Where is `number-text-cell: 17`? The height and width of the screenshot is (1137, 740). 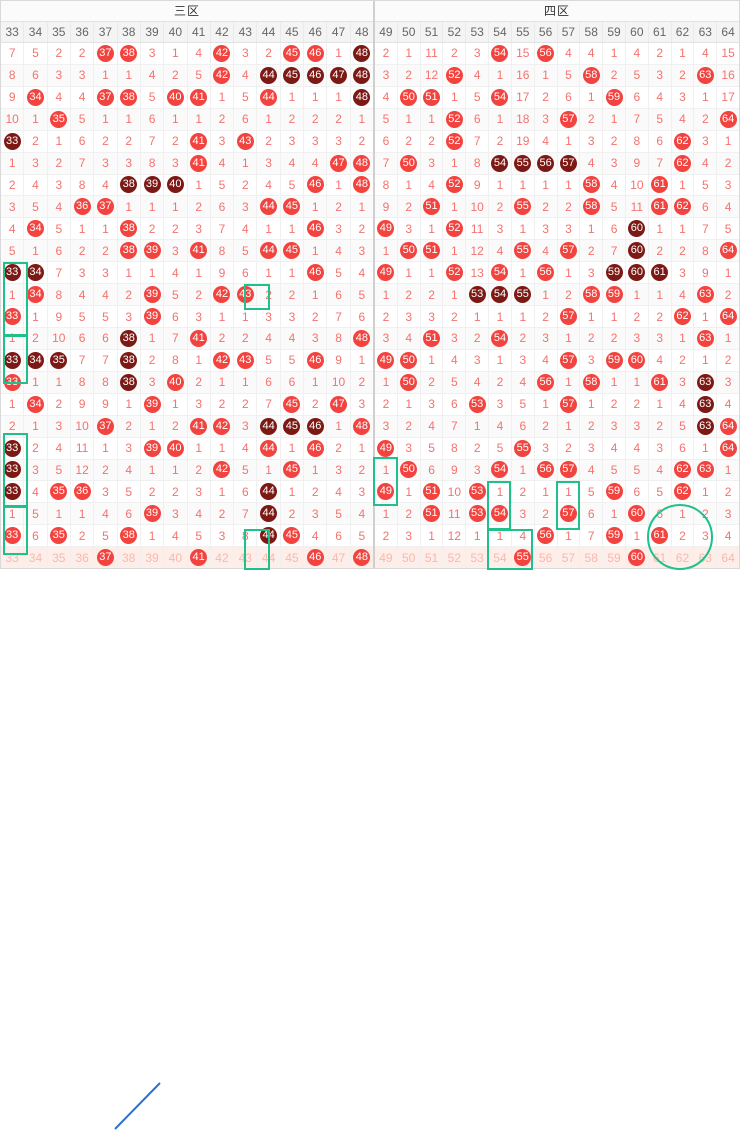 number-text-cell: 17 is located at coordinates (728, 97).